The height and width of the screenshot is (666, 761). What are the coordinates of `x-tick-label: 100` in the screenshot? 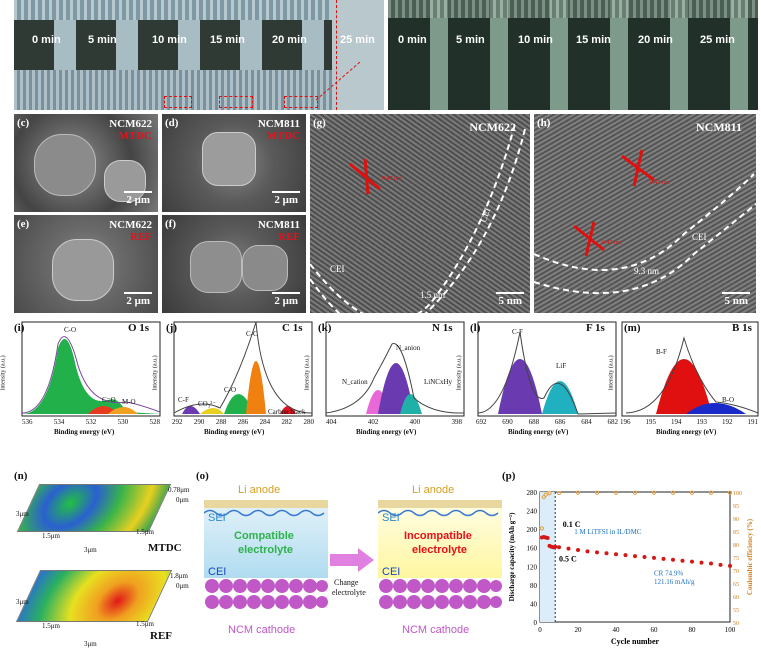 It's located at (730, 630).